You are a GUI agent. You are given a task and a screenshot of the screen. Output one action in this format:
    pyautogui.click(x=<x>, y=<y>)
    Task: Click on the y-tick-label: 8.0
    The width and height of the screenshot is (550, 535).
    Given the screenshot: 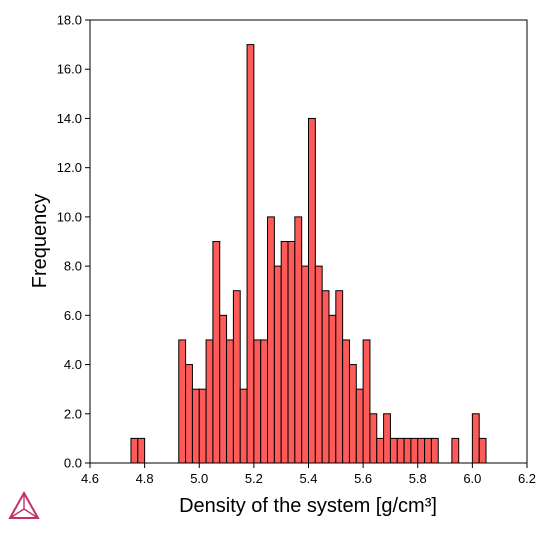 What is the action you would take?
    pyautogui.click(x=73, y=266)
    